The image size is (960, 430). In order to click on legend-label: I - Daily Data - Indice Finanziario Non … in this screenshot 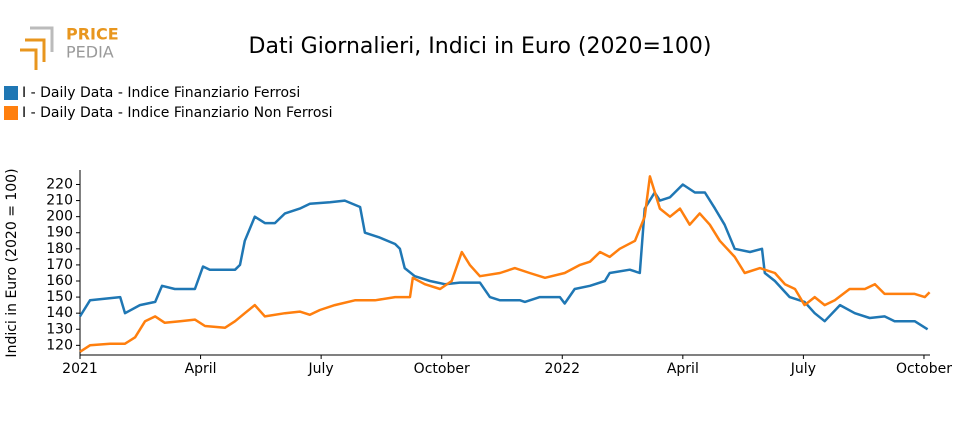, I will do `click(177, 113)`.